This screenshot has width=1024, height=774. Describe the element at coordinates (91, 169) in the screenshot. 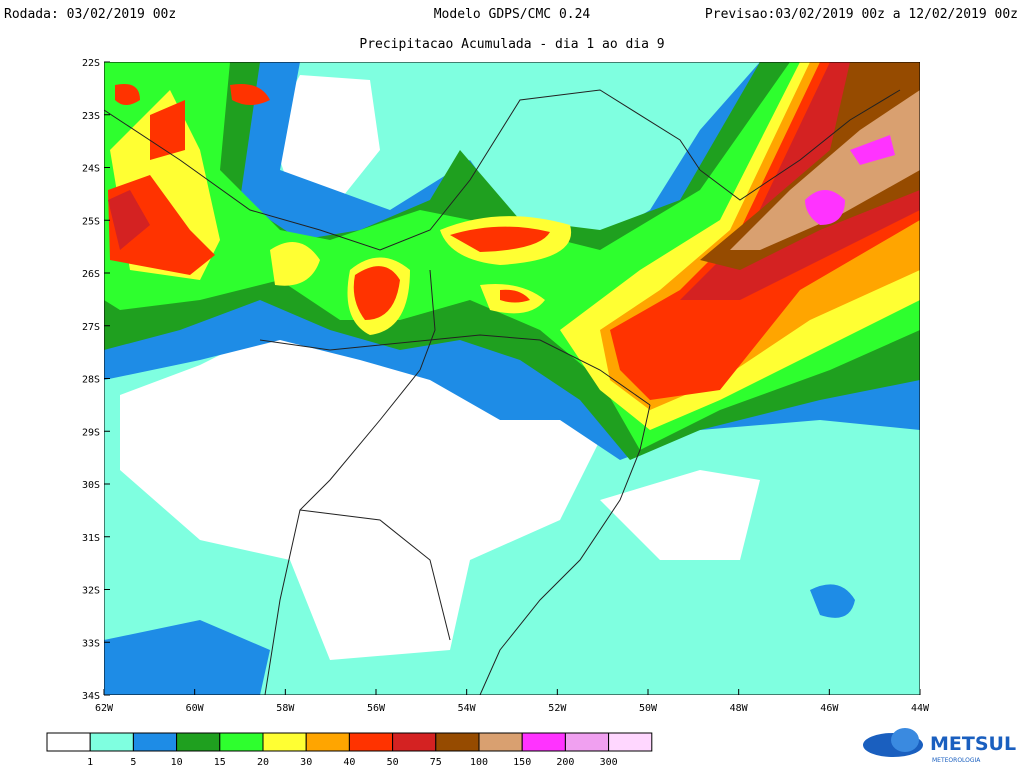

I see `lat-label: 24S` at that location.